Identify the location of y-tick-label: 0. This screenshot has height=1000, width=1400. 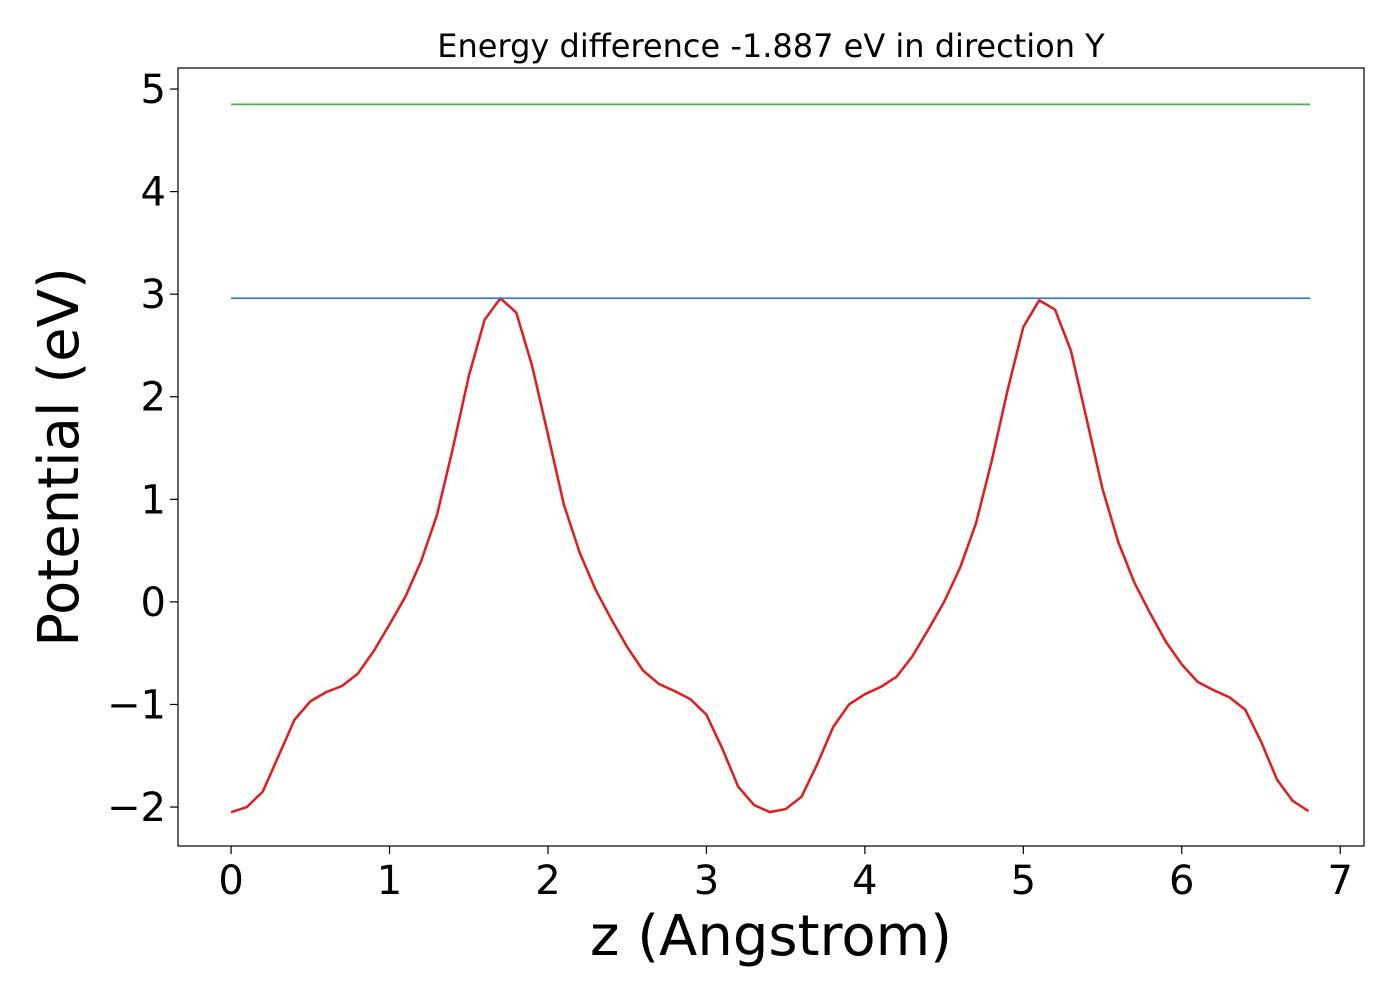
(153, 603).